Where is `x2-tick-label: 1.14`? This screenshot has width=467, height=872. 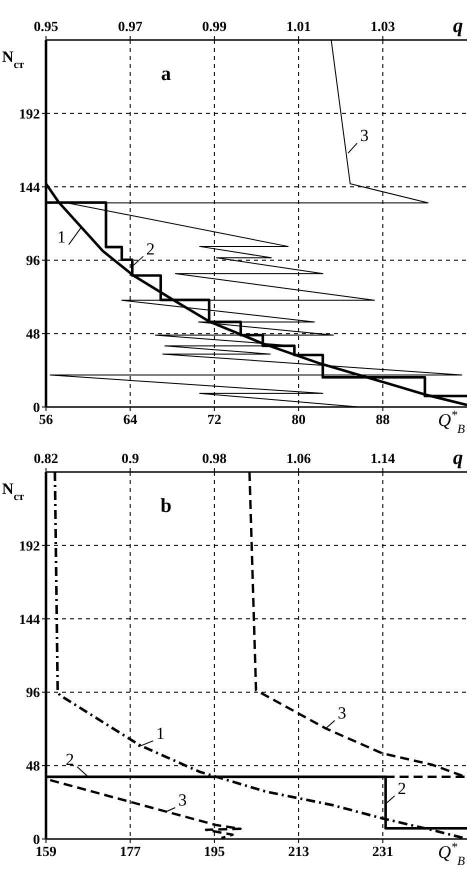 x2-tick-label: 1.14 is located at coordinates (383, 459).